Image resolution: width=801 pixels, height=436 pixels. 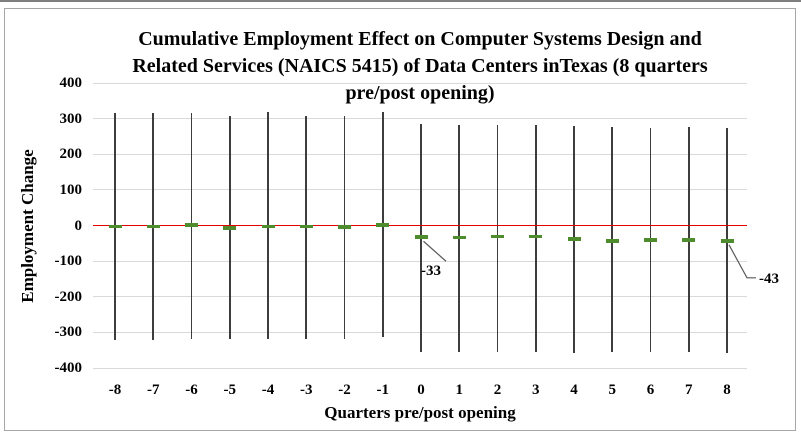 I want to click on x-tick-label: 3, so click(x=536, y=390).